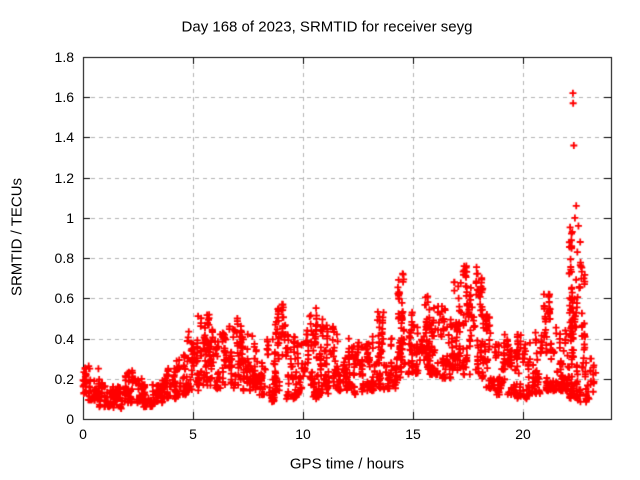  I want to click on x-axis-title: GPS time / hours, so click(347, 464).